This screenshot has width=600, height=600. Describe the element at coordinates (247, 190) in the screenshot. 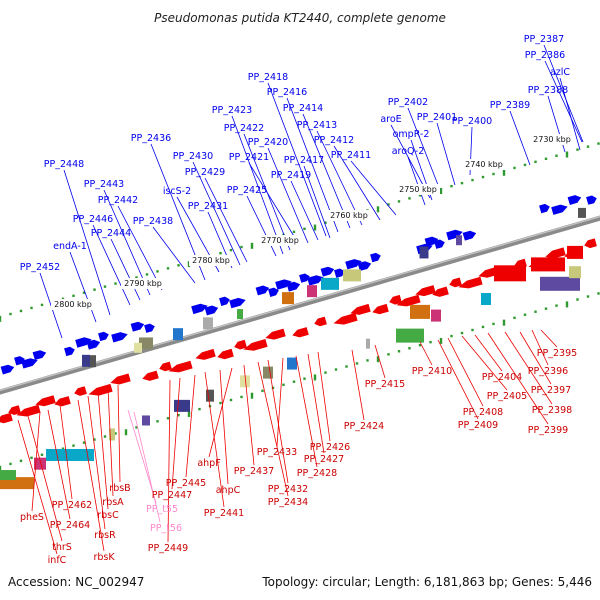

I see `gene-label: PP_2425` at that location.